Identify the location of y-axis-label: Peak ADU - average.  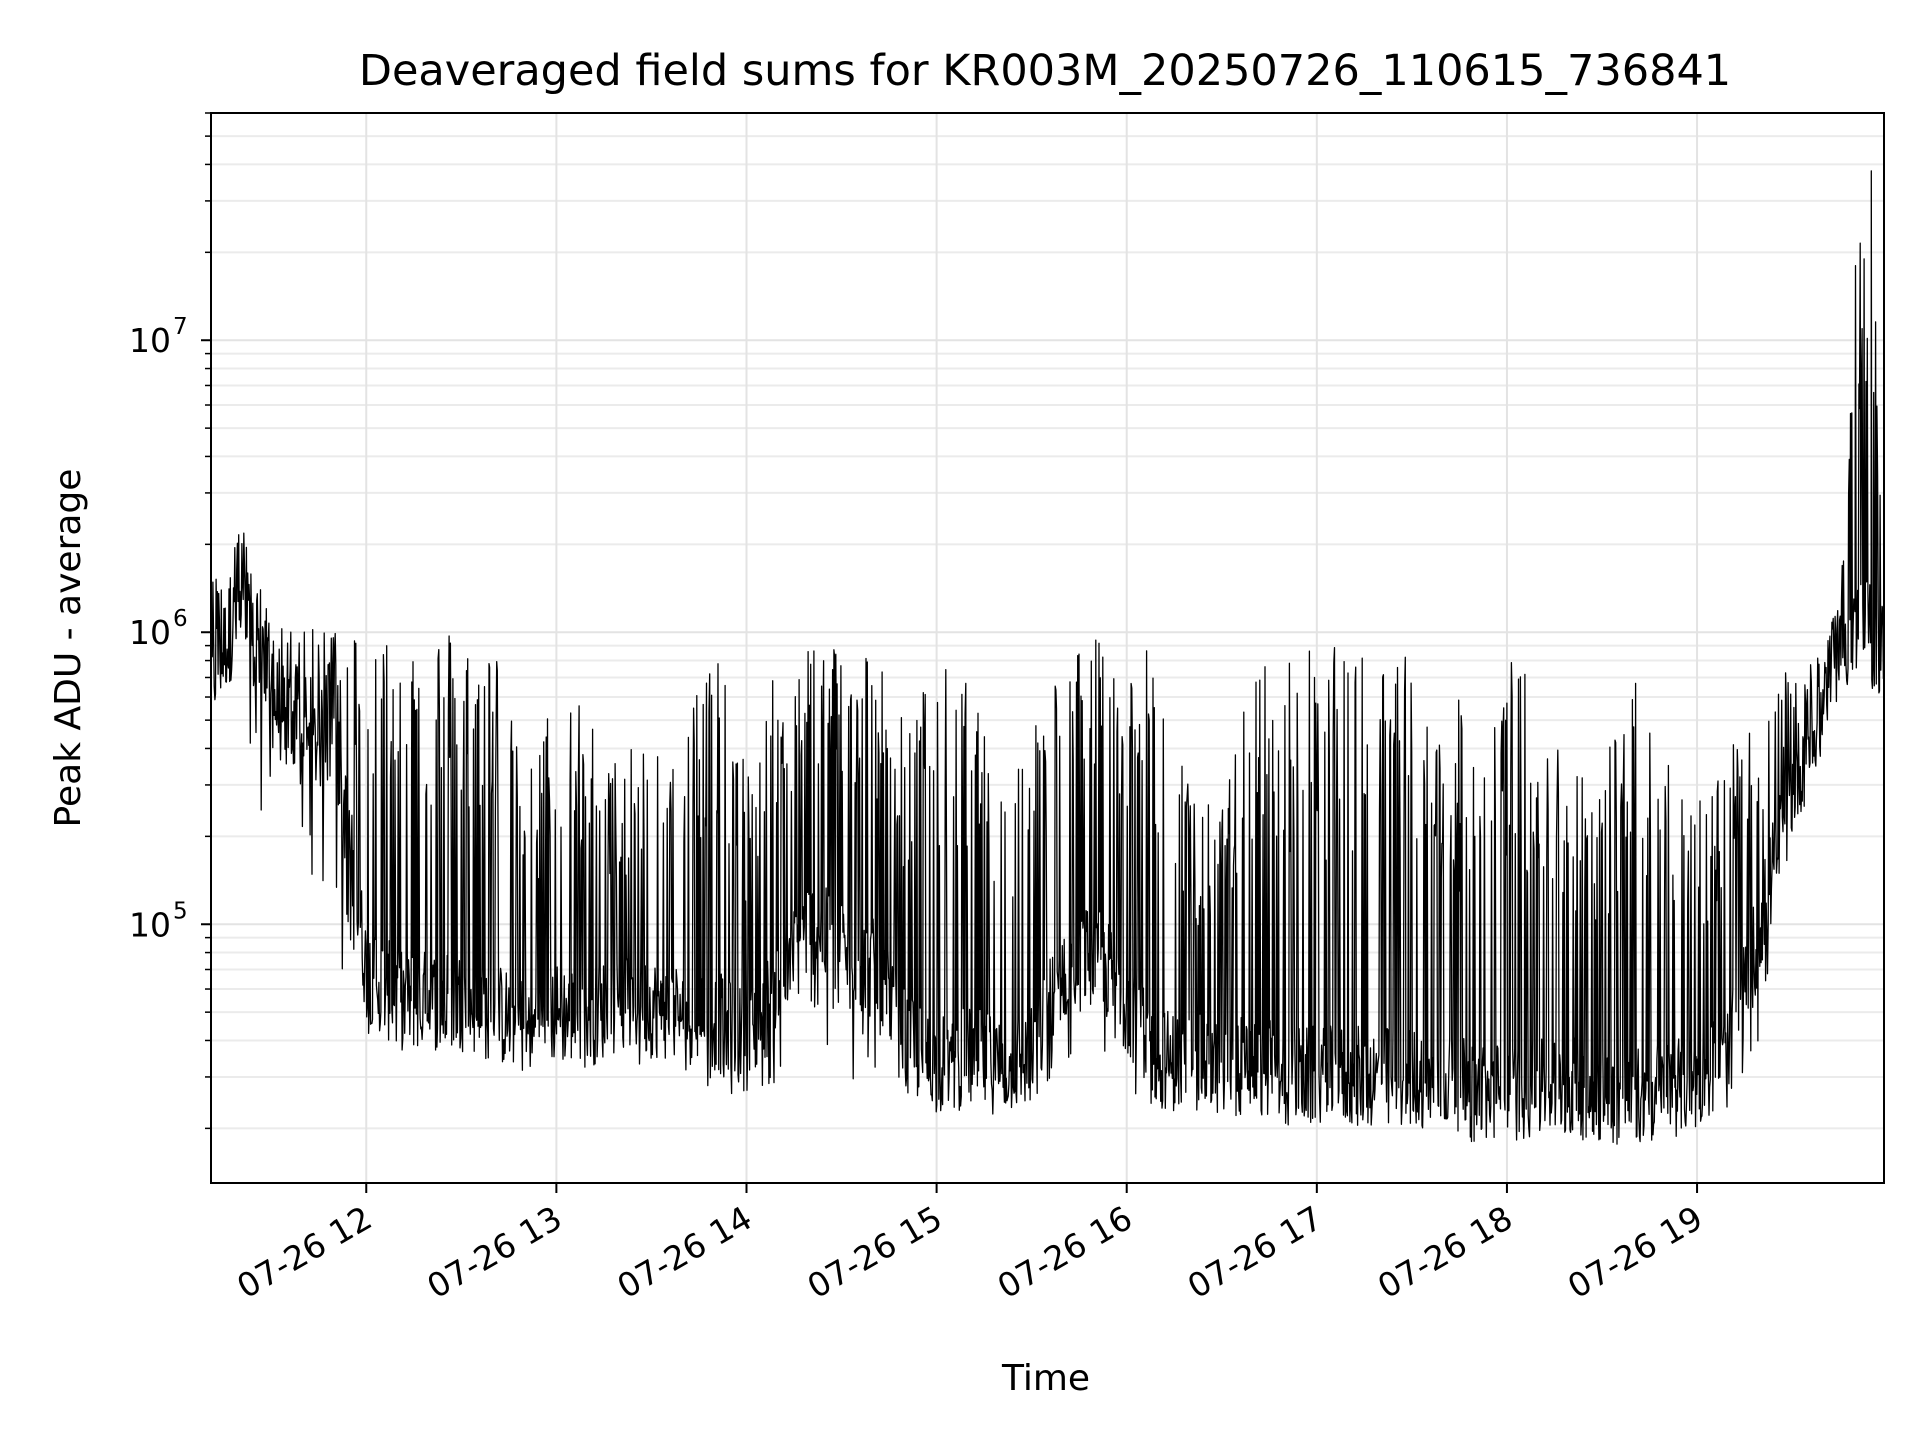
(68, 648).